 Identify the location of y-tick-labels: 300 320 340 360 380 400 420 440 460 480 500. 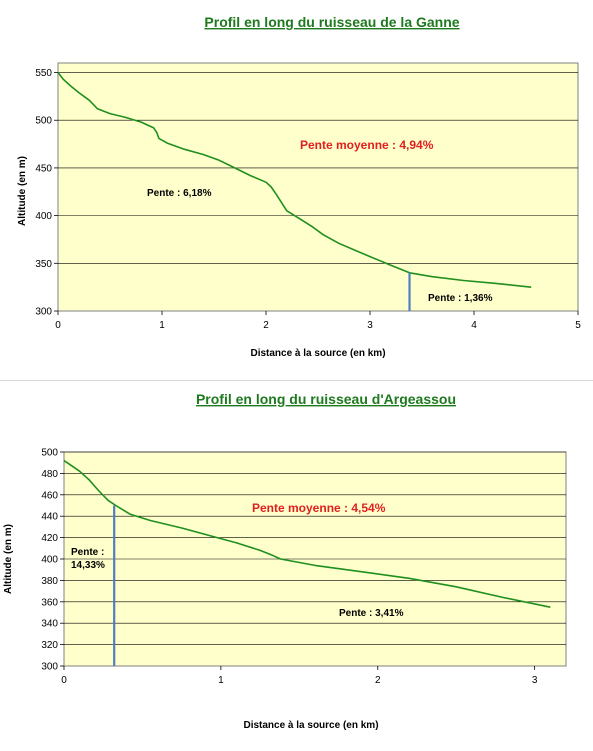
(52, 560).